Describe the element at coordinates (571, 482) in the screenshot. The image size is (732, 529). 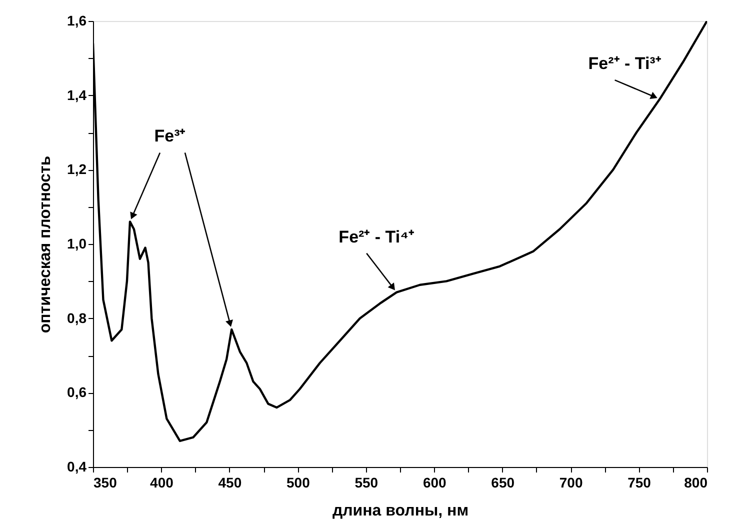
I see `x-tick-label: 700` at that location.